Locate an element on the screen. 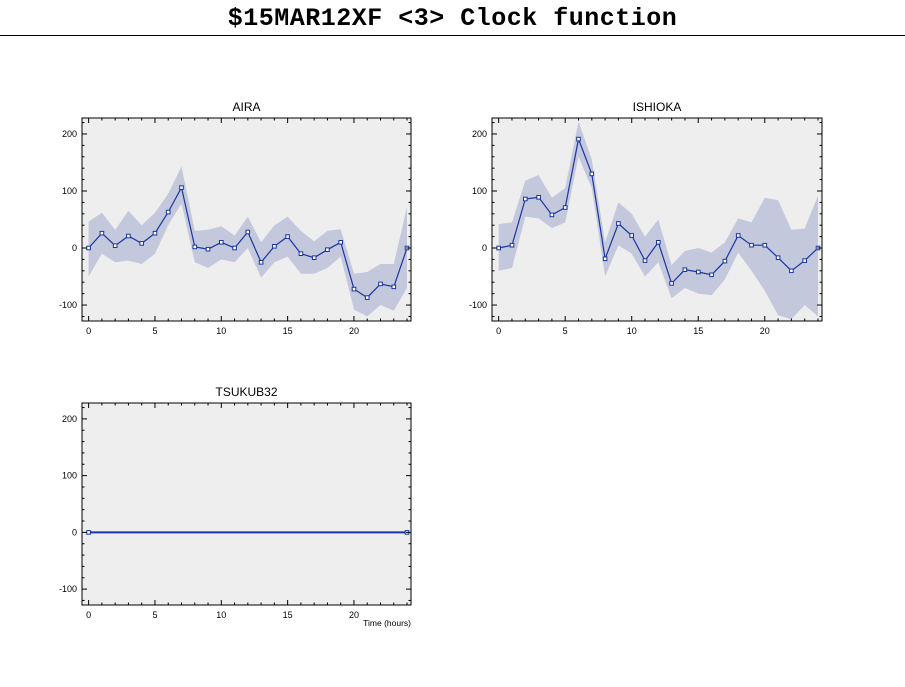 This screenshot has width=905, height=687. x-axis-label: Time (hours) is located at coordinates (387, 623).